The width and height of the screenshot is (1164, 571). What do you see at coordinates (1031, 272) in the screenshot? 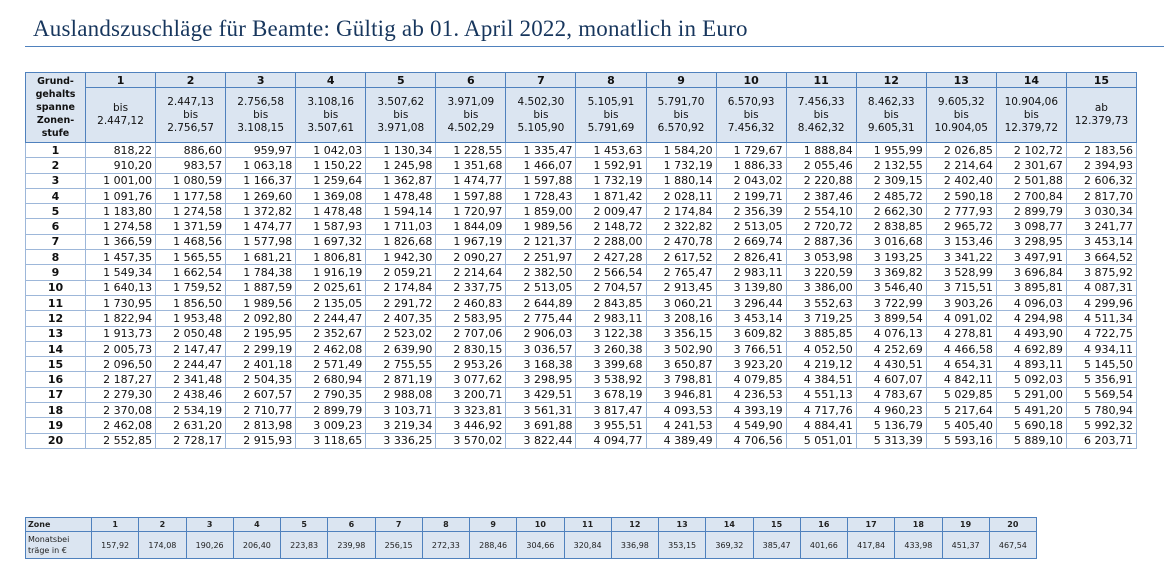
I see `amount-cell: 3 696,84` at bounding box center [1031, 272].